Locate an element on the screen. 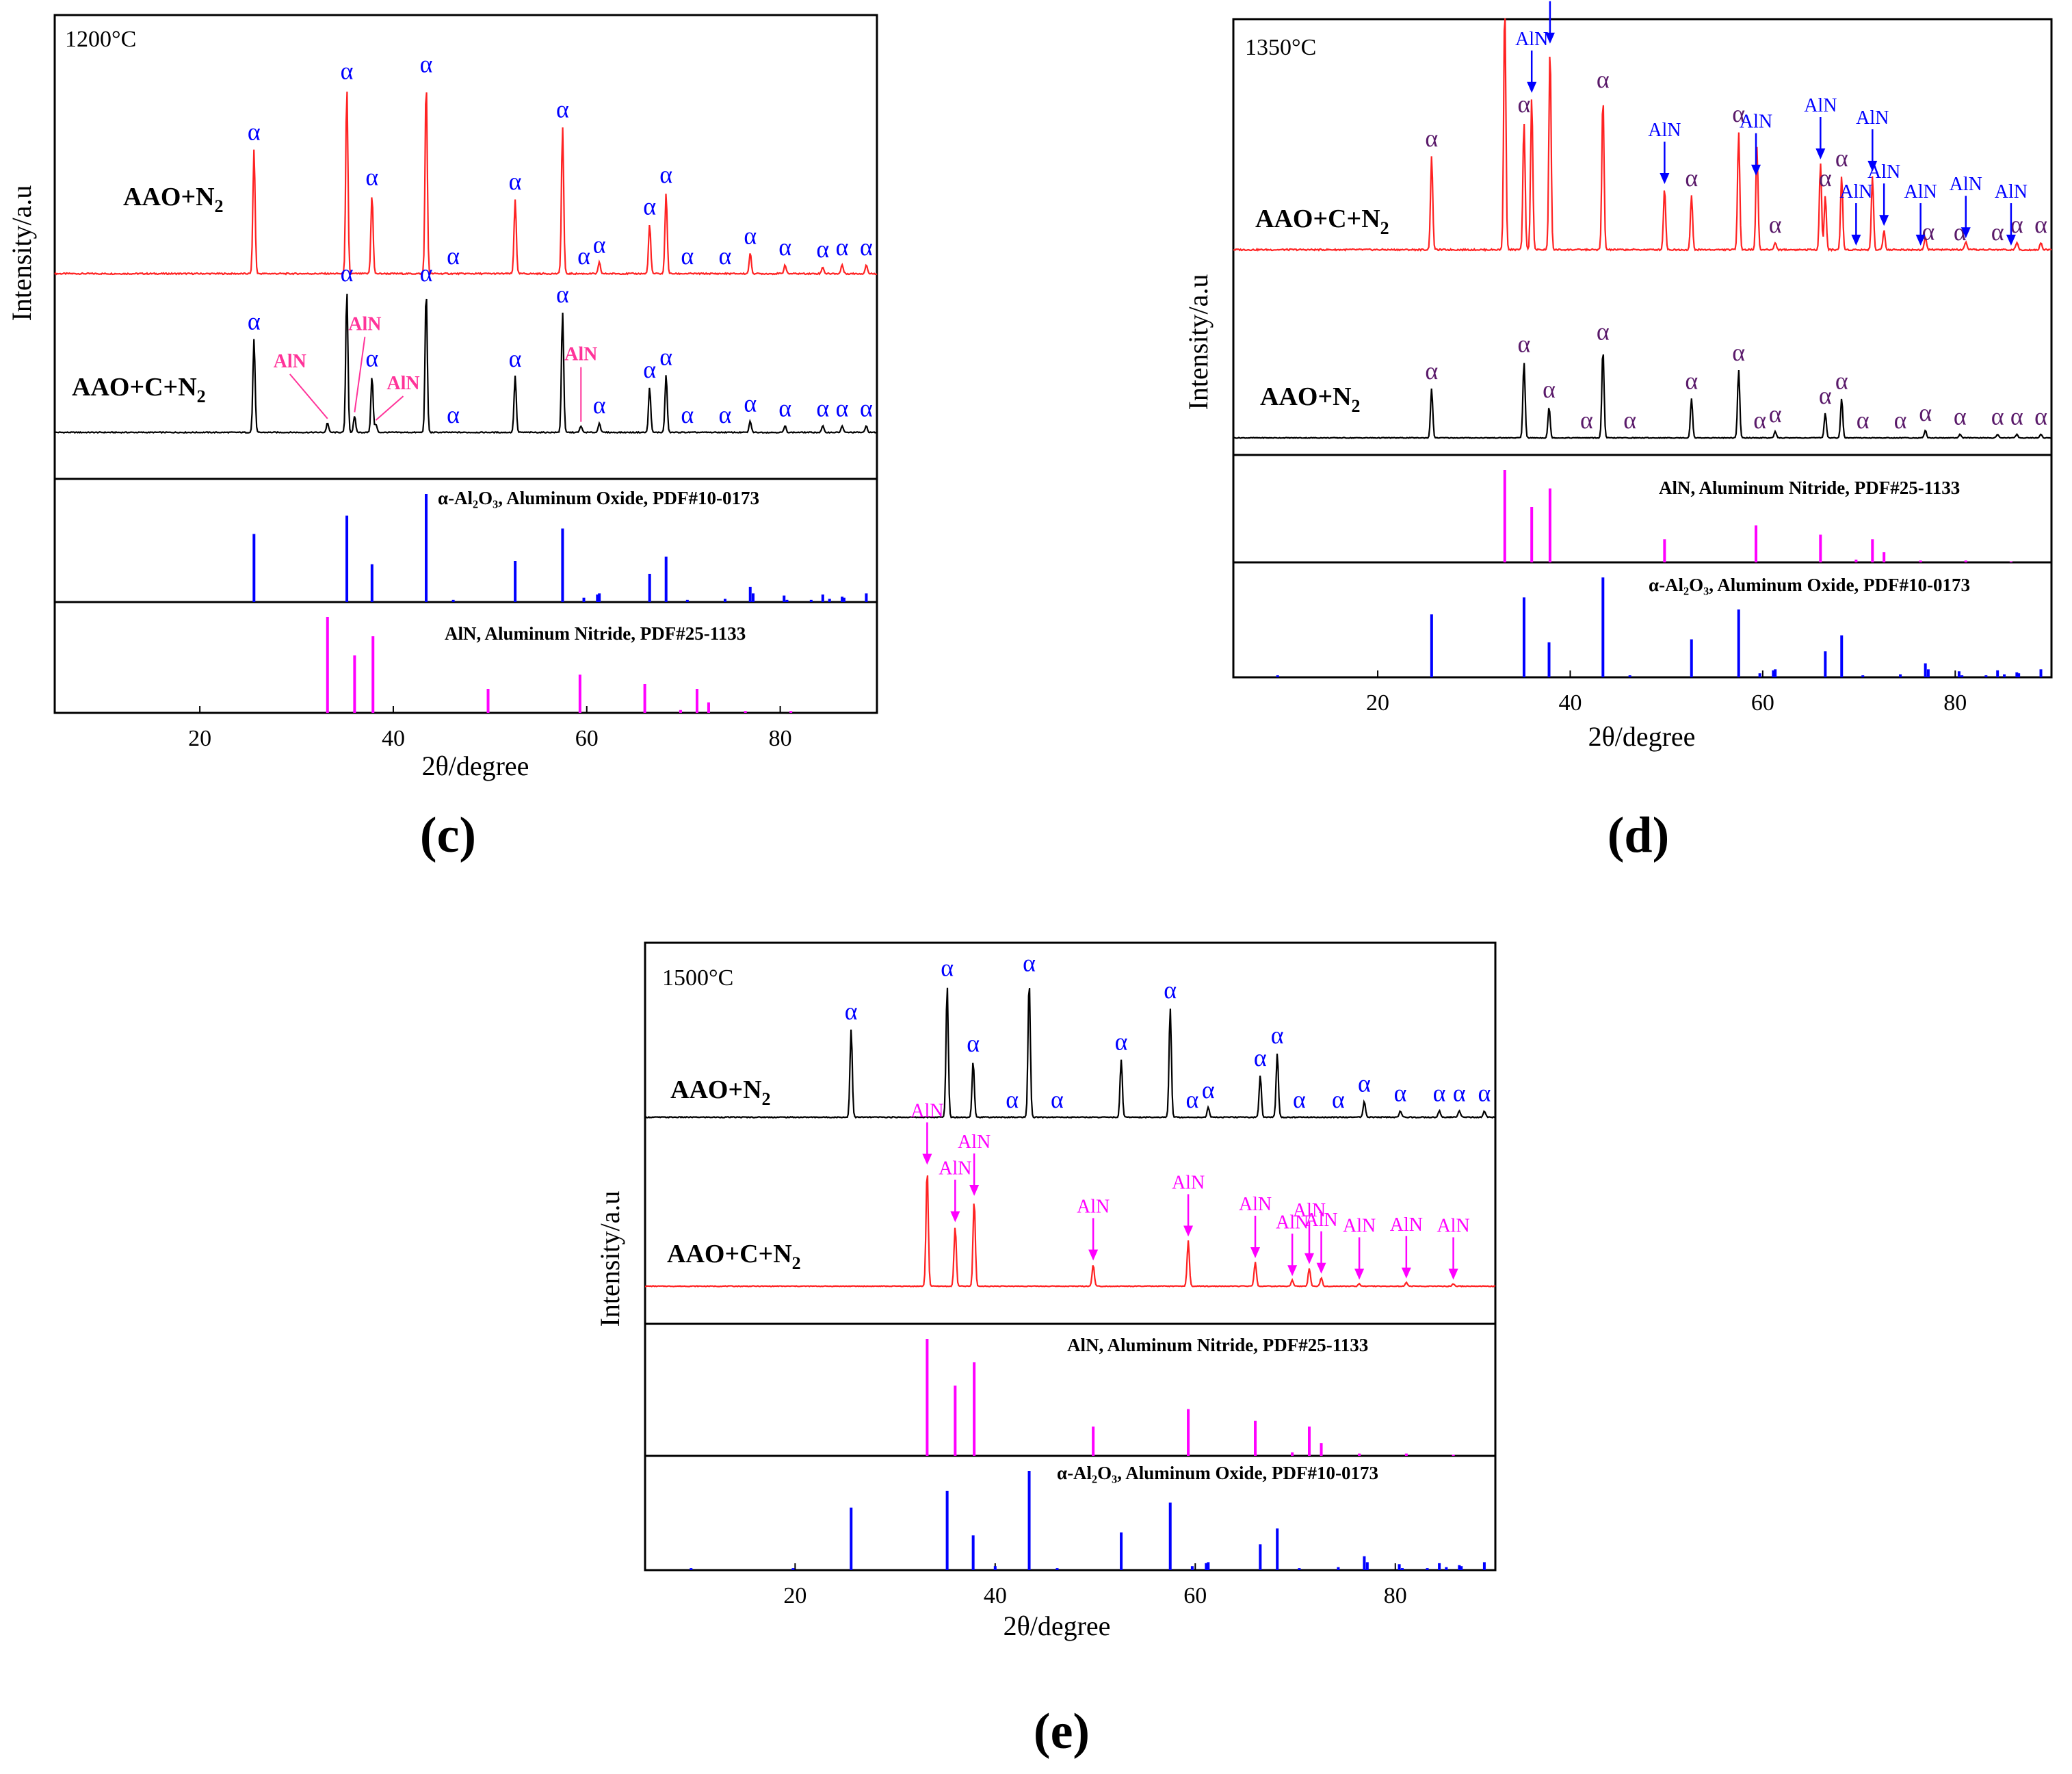  panel-label: (d) is located at coordinates (1638, 835).